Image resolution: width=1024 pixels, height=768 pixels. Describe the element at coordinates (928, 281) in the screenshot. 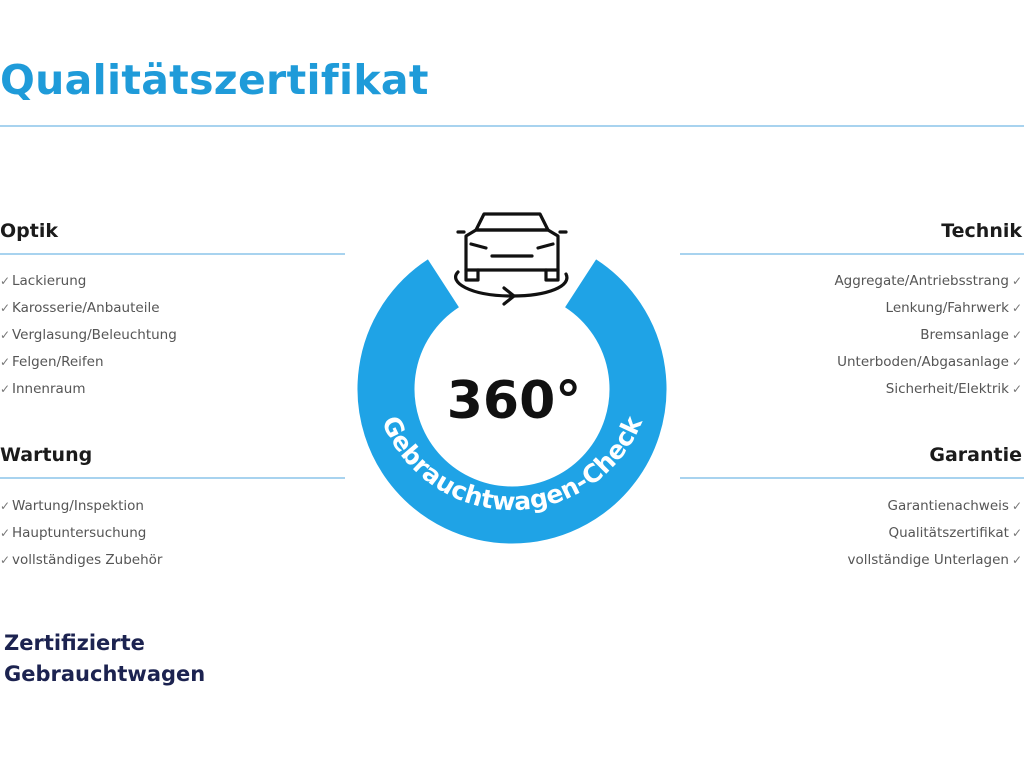

I see `list-item: Aggregate/Antriebsstrang ✓` at that location.